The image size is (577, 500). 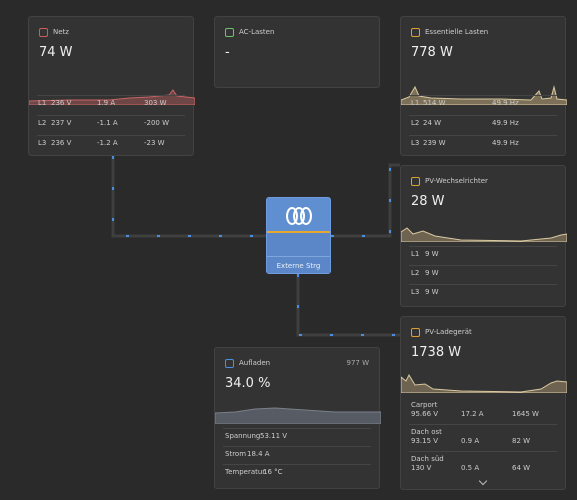 I want to click on row-cell: Temperatur, so click(x=245, y=472).